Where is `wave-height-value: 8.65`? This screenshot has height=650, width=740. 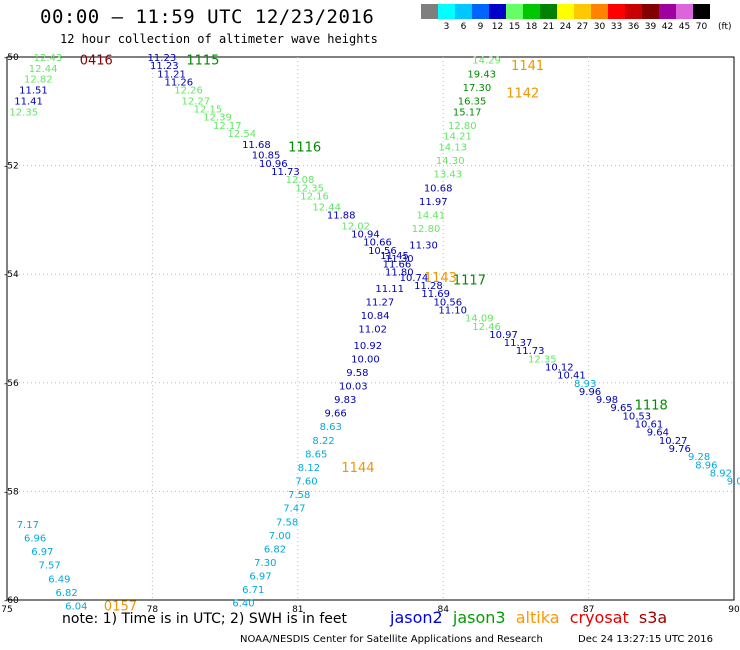
wave-height-value: 8.65 is located at coordinates (316, 454).